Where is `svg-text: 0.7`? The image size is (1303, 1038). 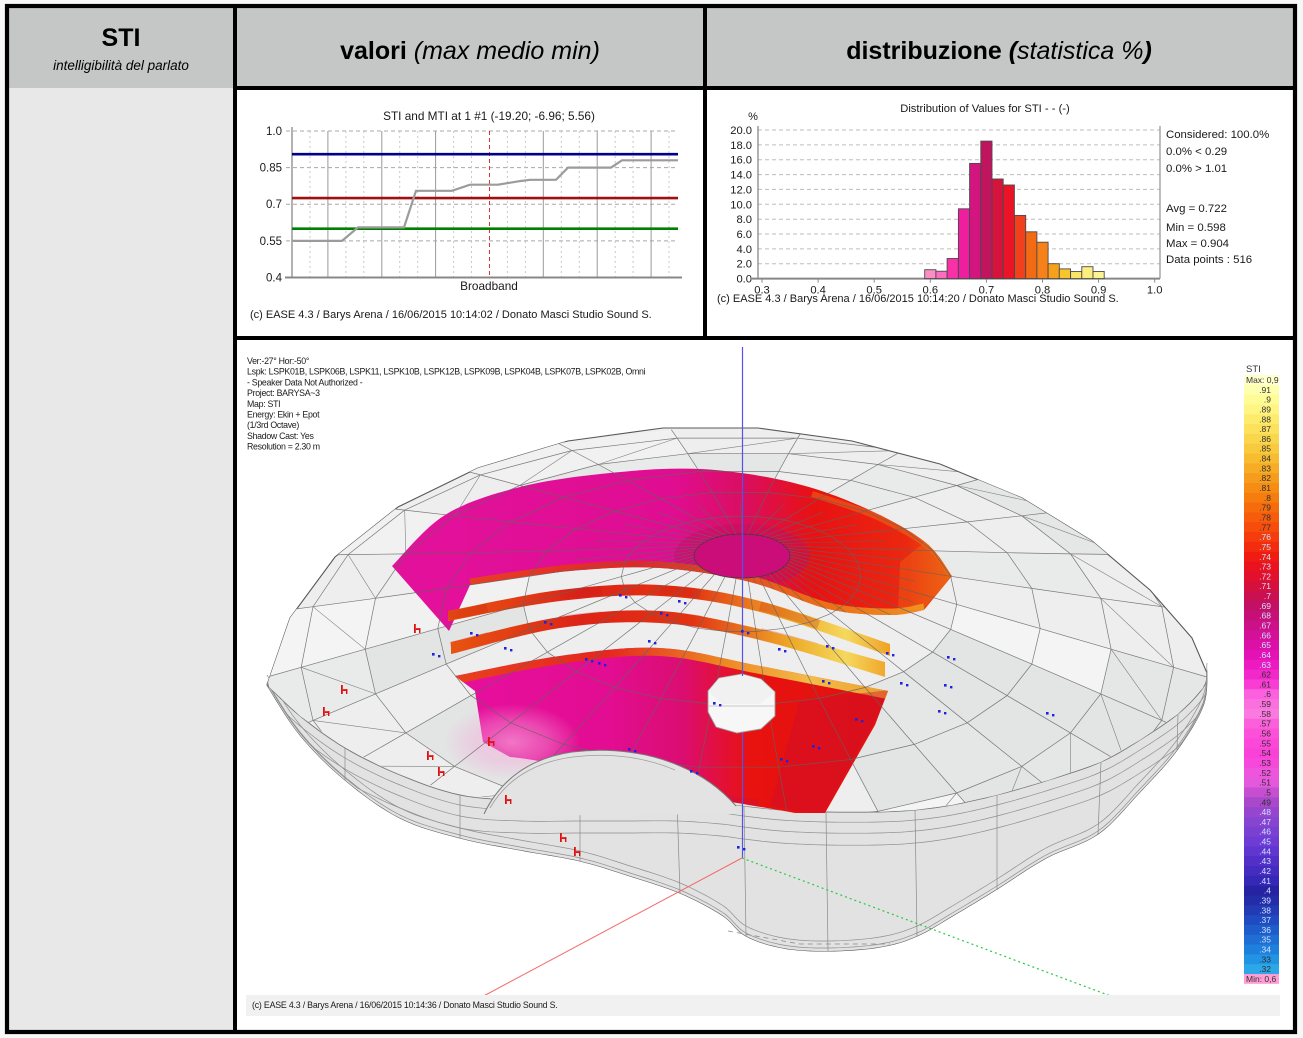 svg-text: 0.7 is located at coordinates (987, 291).